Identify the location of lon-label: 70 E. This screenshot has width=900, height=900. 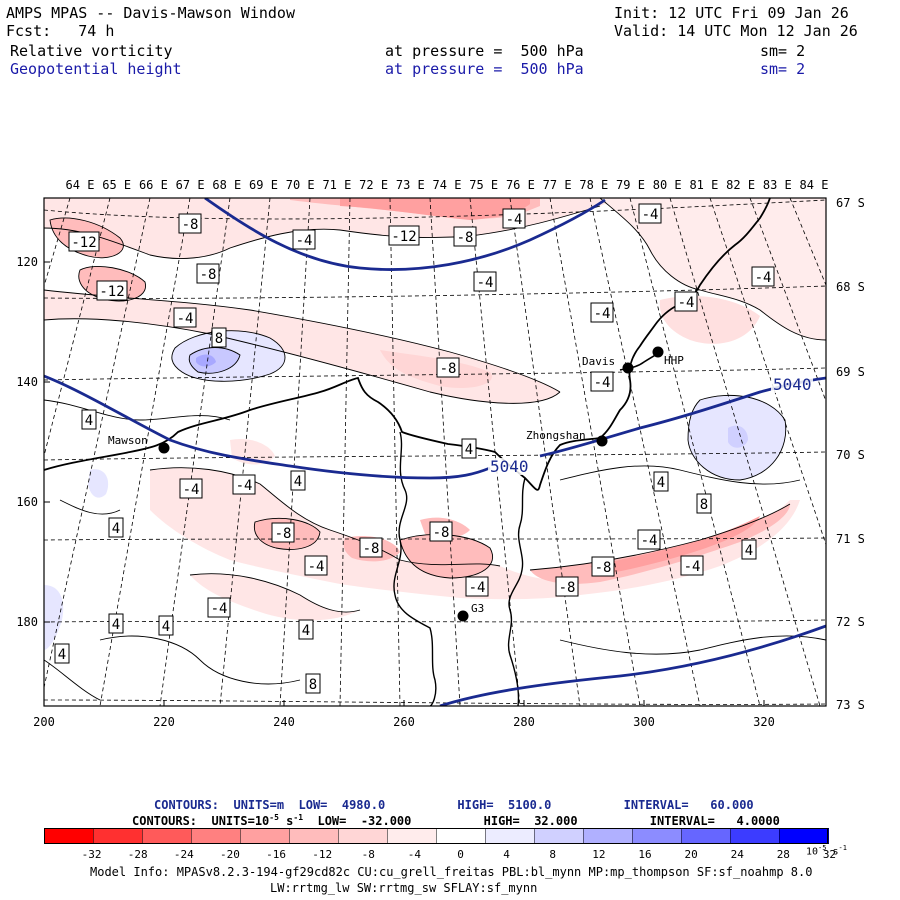
(300, 185).